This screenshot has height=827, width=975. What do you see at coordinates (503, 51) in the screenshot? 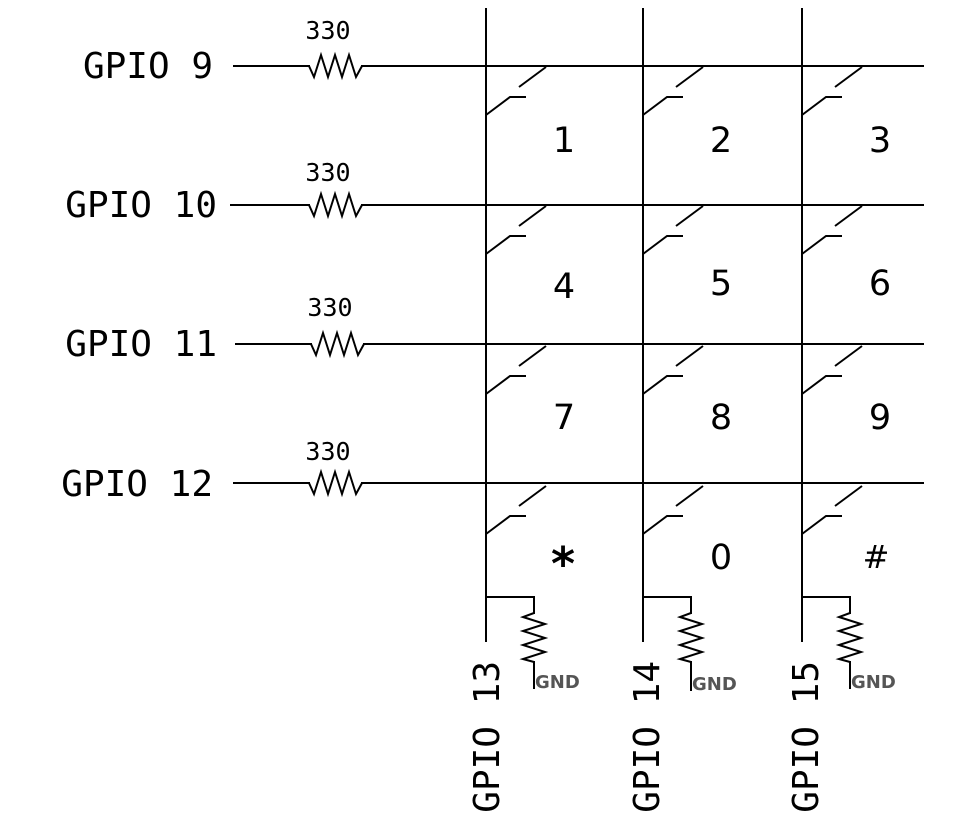
I see `row-gpio-9: GPIO 9 330` at bounding box center [503, 51].